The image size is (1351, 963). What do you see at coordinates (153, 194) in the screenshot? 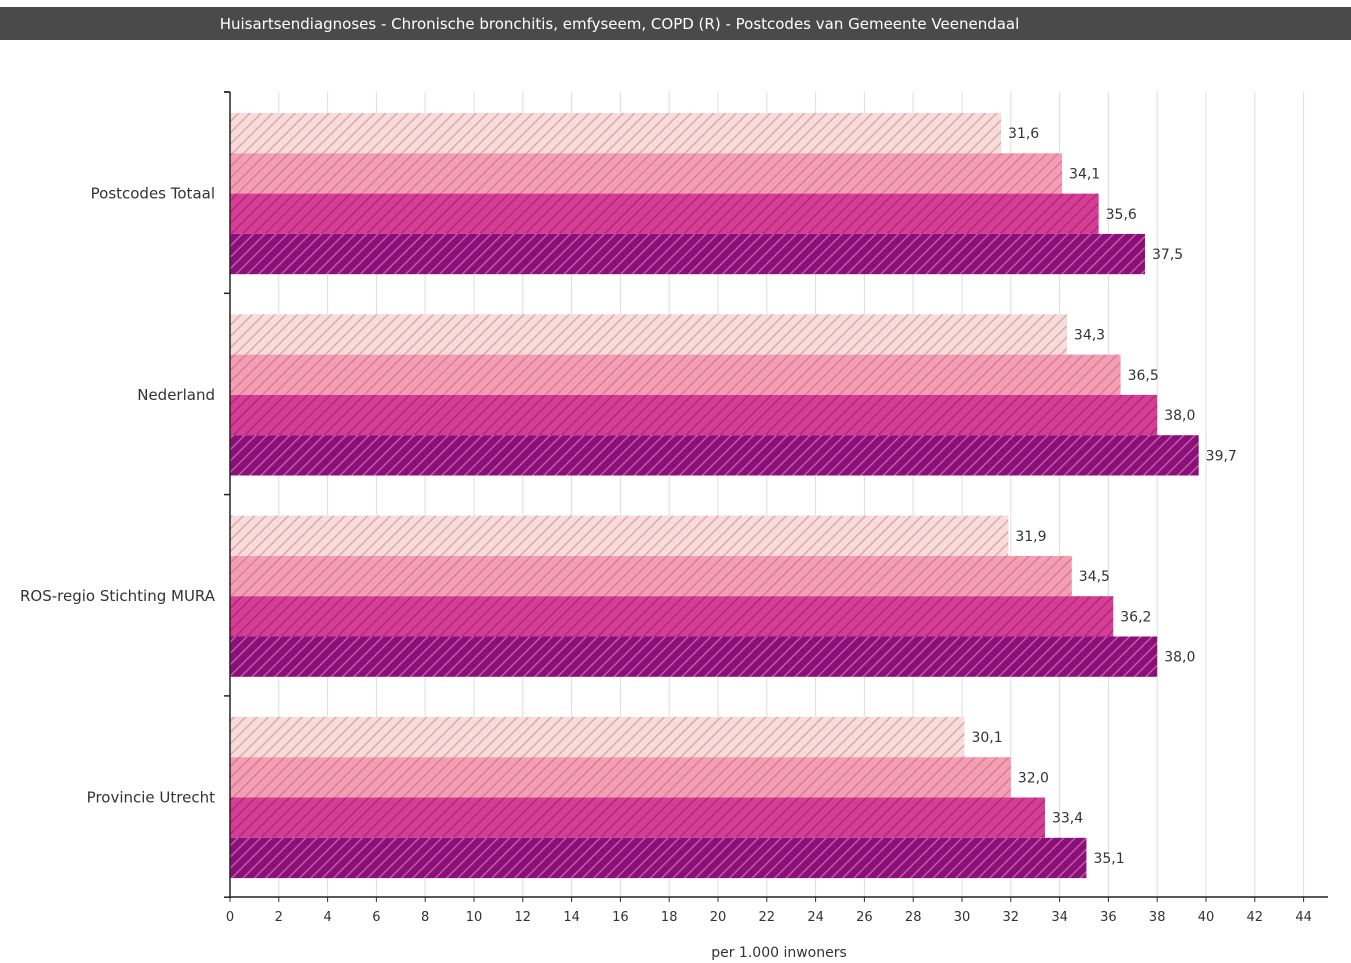
I see `category-label: Postcodes Totaal` at bounding box center [153, 194].